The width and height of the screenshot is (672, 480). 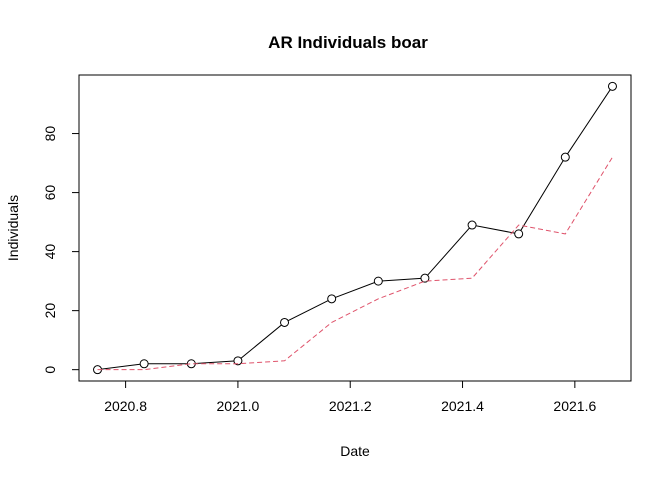 What do you see at coordinates (50, 311) in the screenshot?
I see `y-tick-label: 20` at bounding box center [50, 311].